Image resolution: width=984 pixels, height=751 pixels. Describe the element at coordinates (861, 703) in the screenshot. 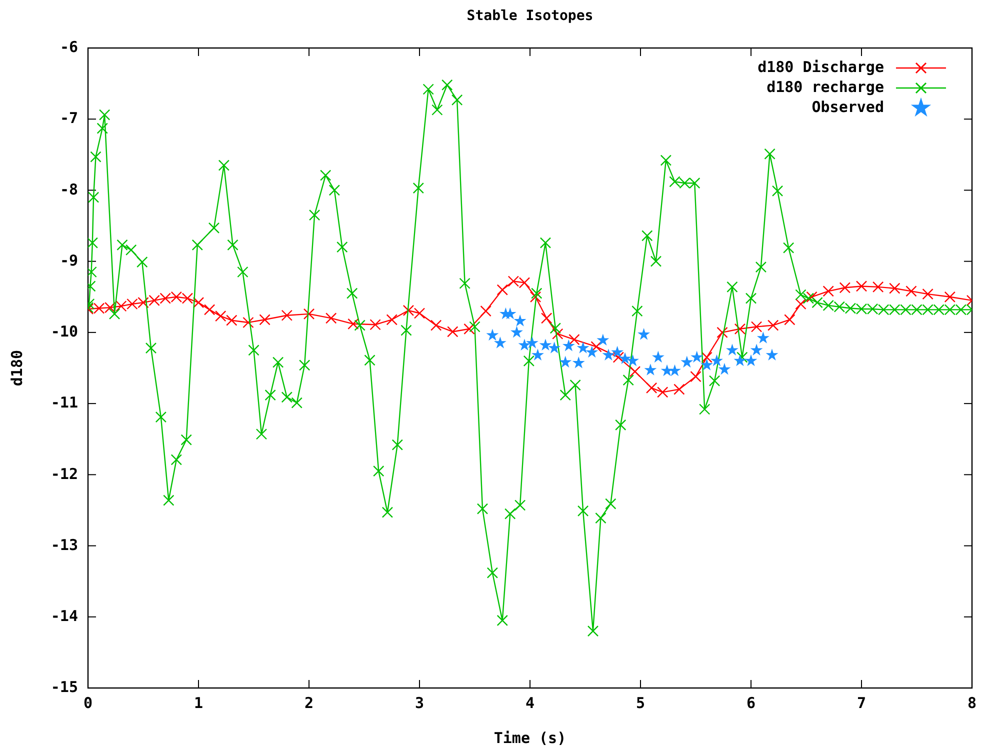

I see `x-tick-label: 7` at that location.